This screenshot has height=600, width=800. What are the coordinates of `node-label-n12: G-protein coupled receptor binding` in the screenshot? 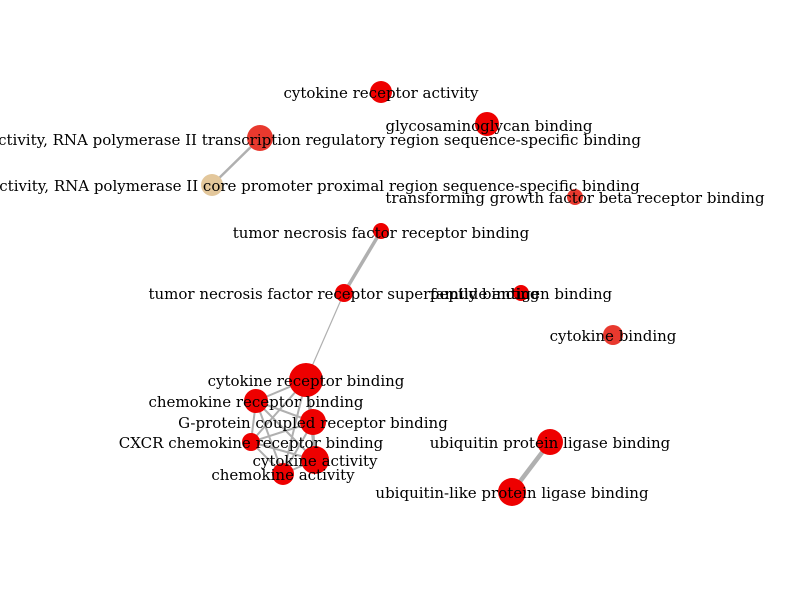 It's located at (313, 423).